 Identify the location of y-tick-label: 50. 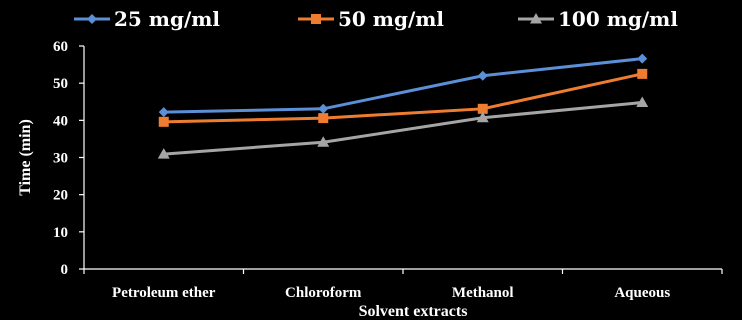
(60, 84).